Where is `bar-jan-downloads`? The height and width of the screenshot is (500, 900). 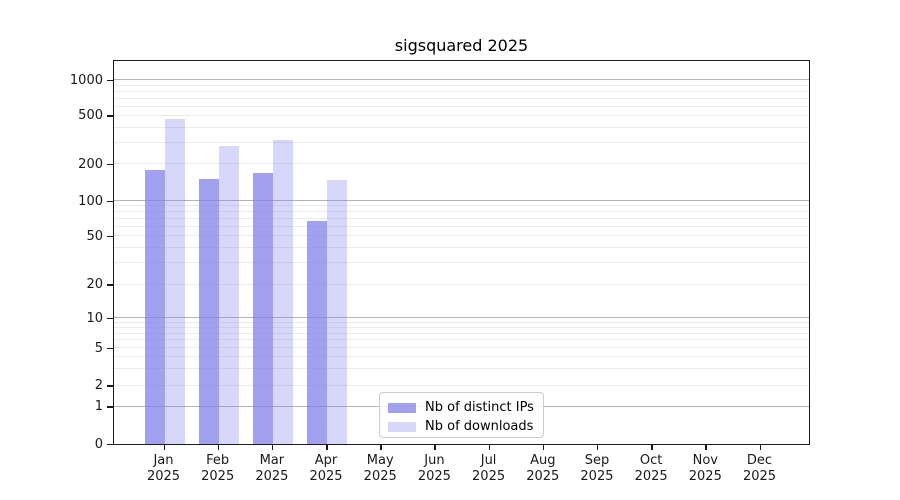 bar-jan-downloads is located at coordinates (174, 281).